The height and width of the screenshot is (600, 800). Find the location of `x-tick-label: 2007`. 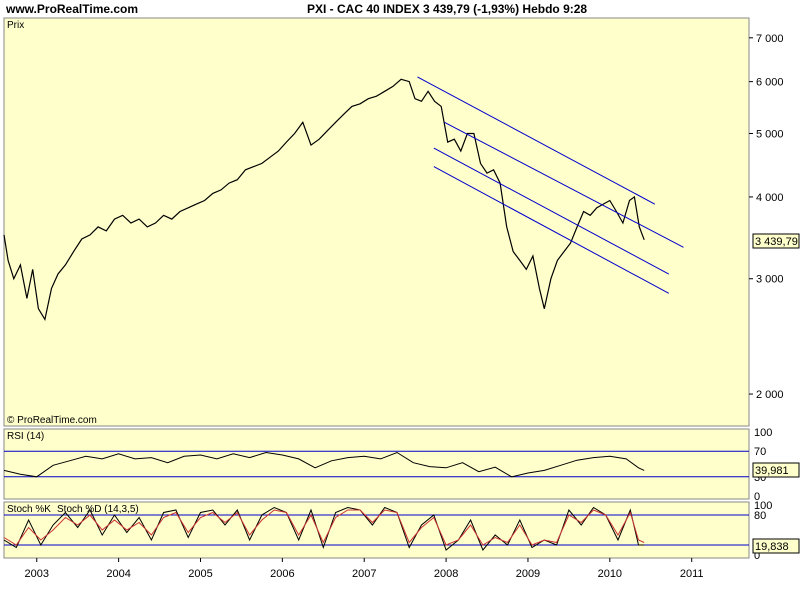

x-tick-label: 2007 is located at coordinates (364, 574).